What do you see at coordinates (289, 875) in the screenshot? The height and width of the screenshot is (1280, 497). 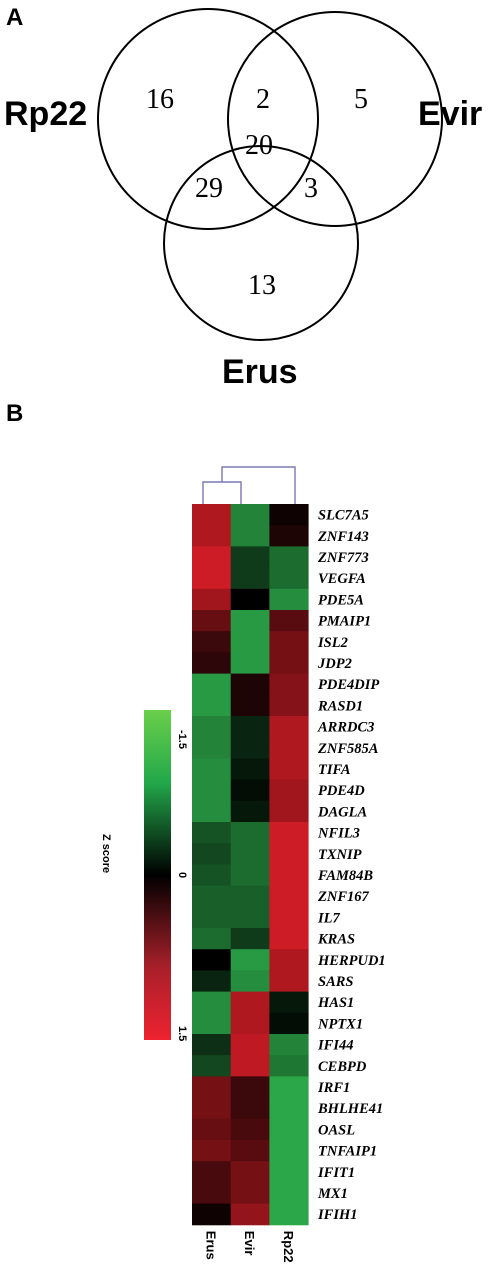 I see `heatmap-cell-fam84b-rp22` at bounding box center [289, 875].